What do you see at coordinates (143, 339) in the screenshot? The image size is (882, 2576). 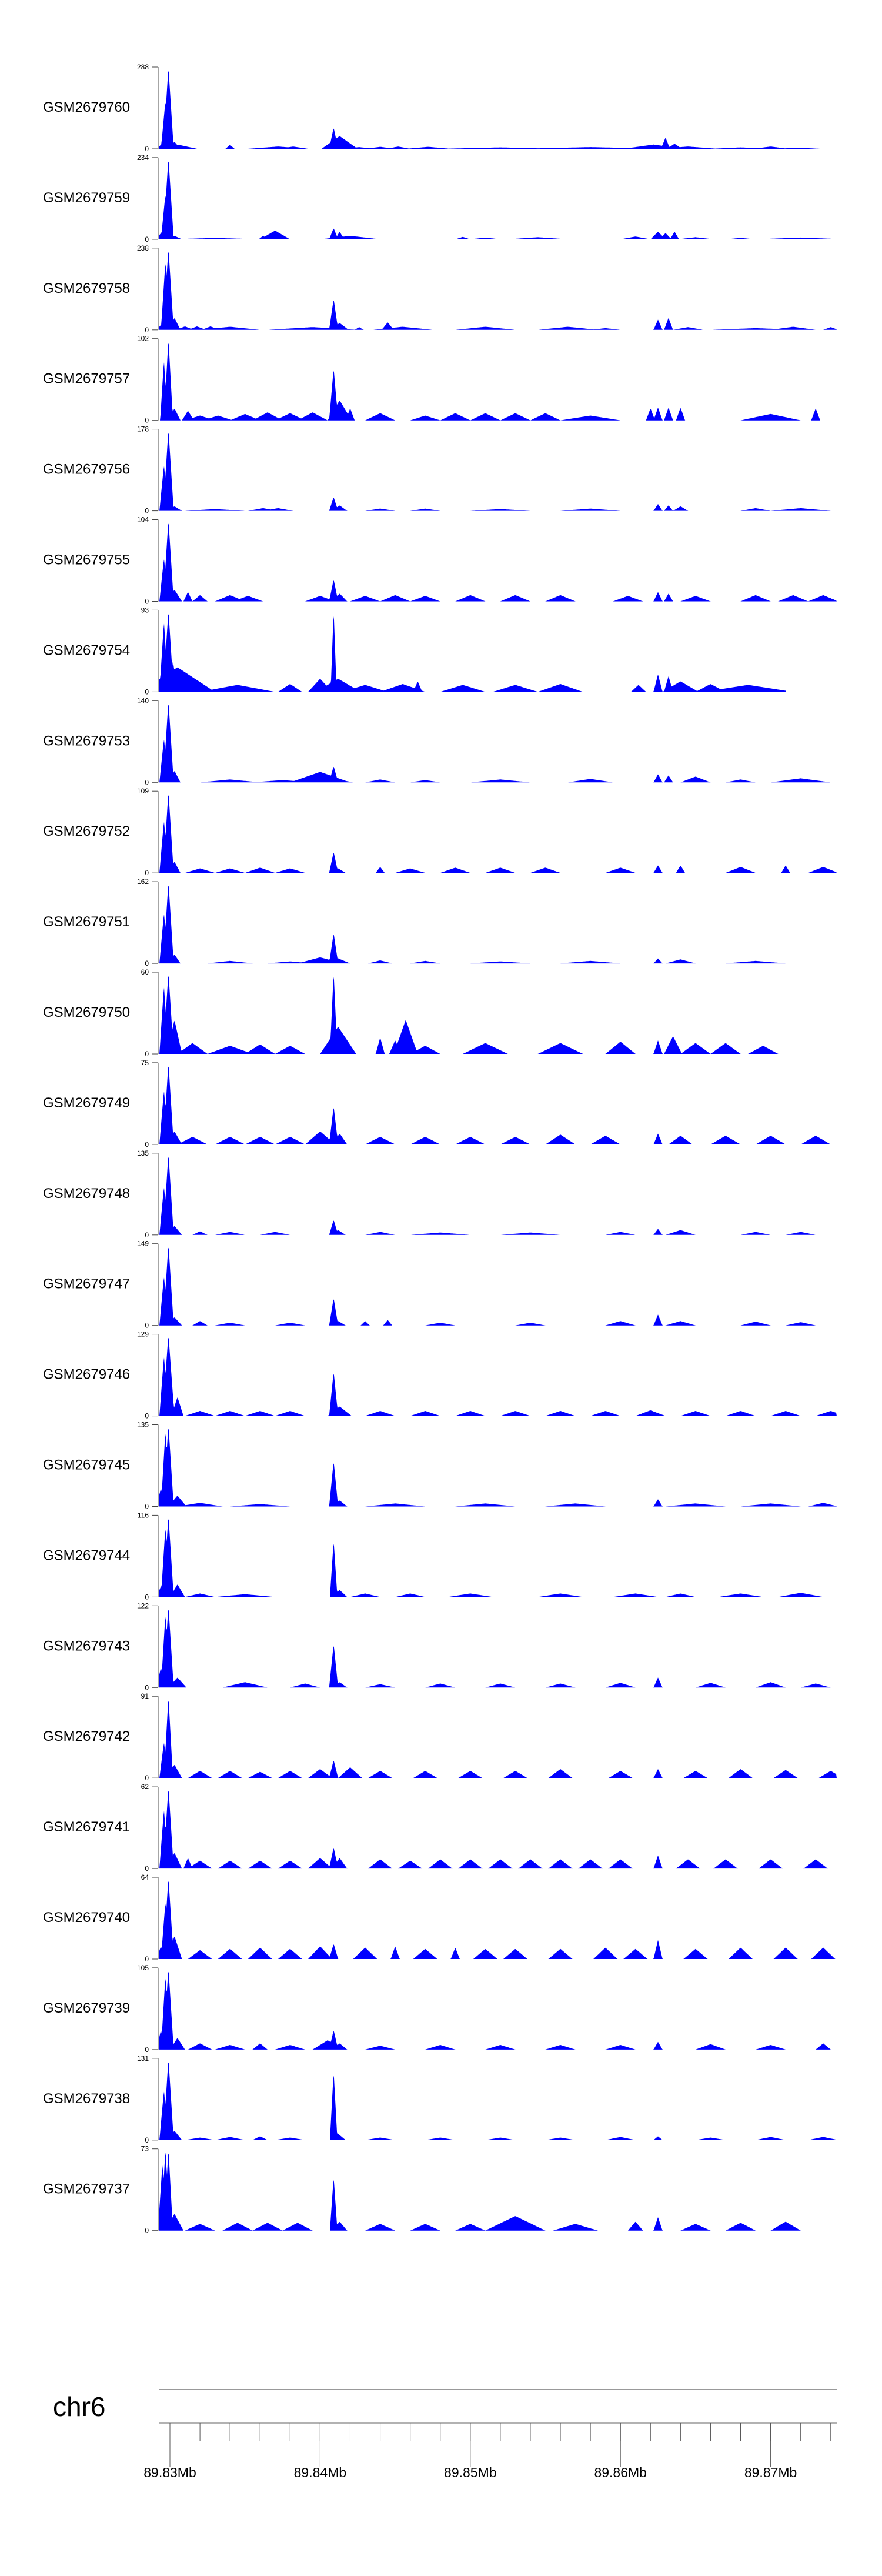 I see `y-max-label: 102` at bounding box center [143, 339].